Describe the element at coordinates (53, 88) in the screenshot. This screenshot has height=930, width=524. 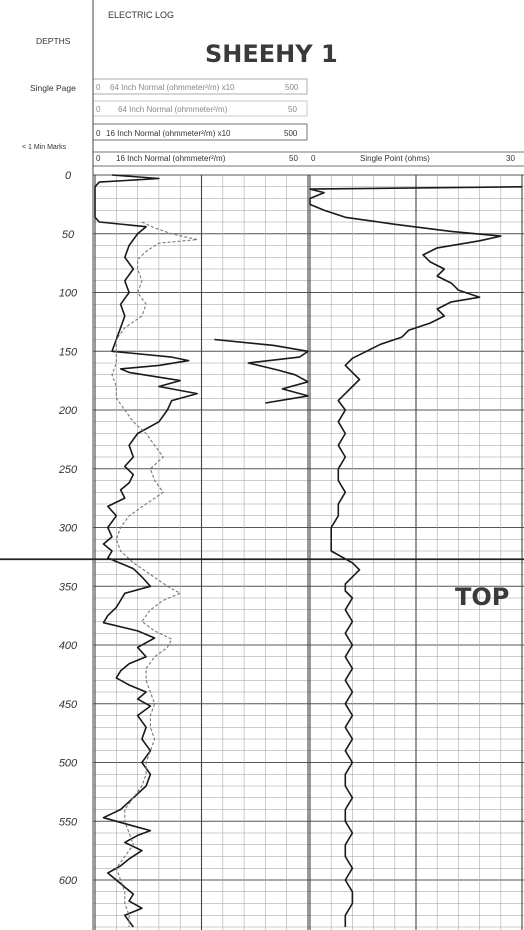
I see `single-page-label: Single Page` at that location.